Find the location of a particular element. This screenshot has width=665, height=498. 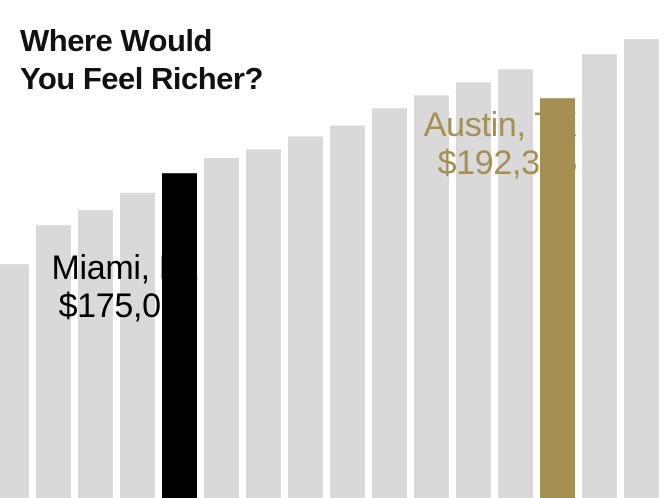

chart-title-line-2: You Feel Richer? is located at coordinates (141, 78).